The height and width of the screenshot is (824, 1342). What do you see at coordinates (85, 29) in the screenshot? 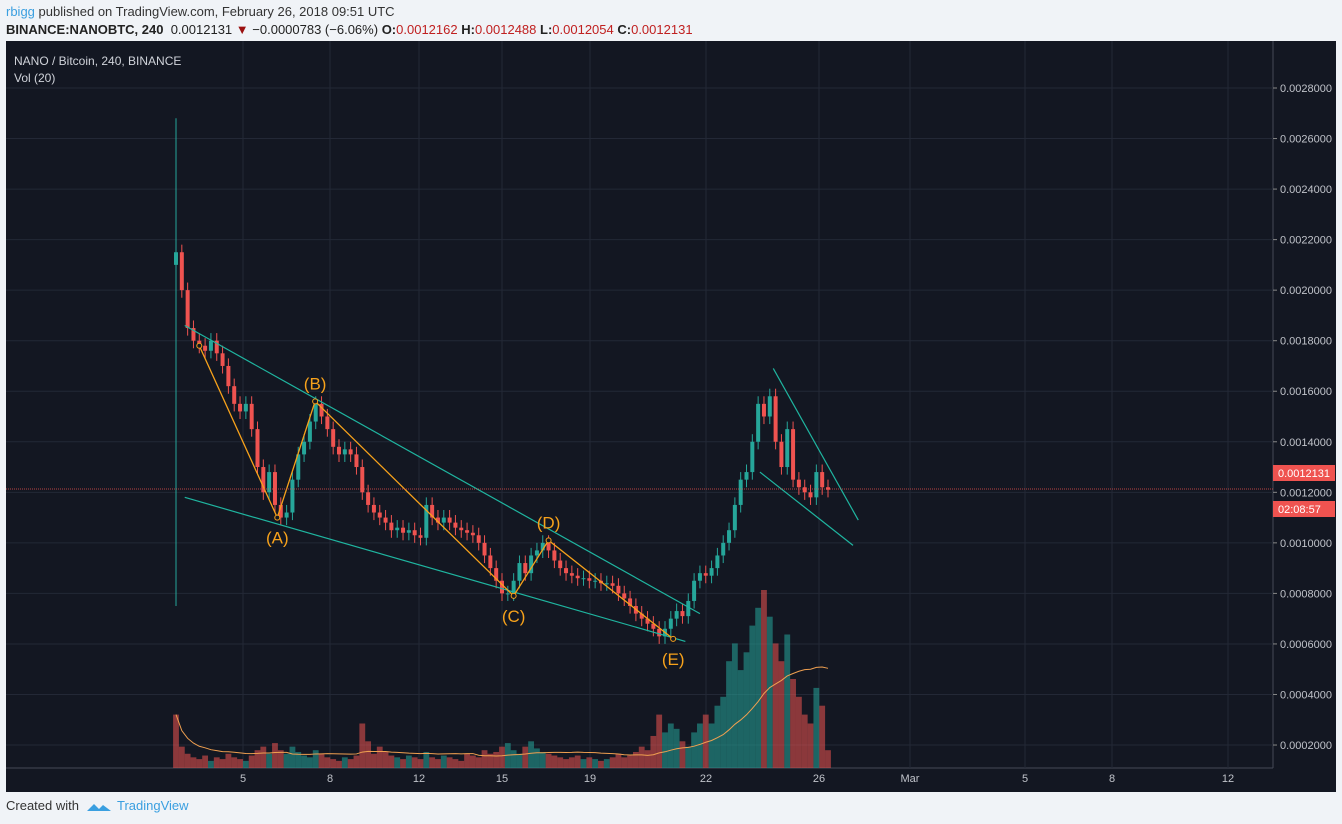
I see `symbol: BINANCE:NANOBTC, 240` at bounding box center [85, 29].